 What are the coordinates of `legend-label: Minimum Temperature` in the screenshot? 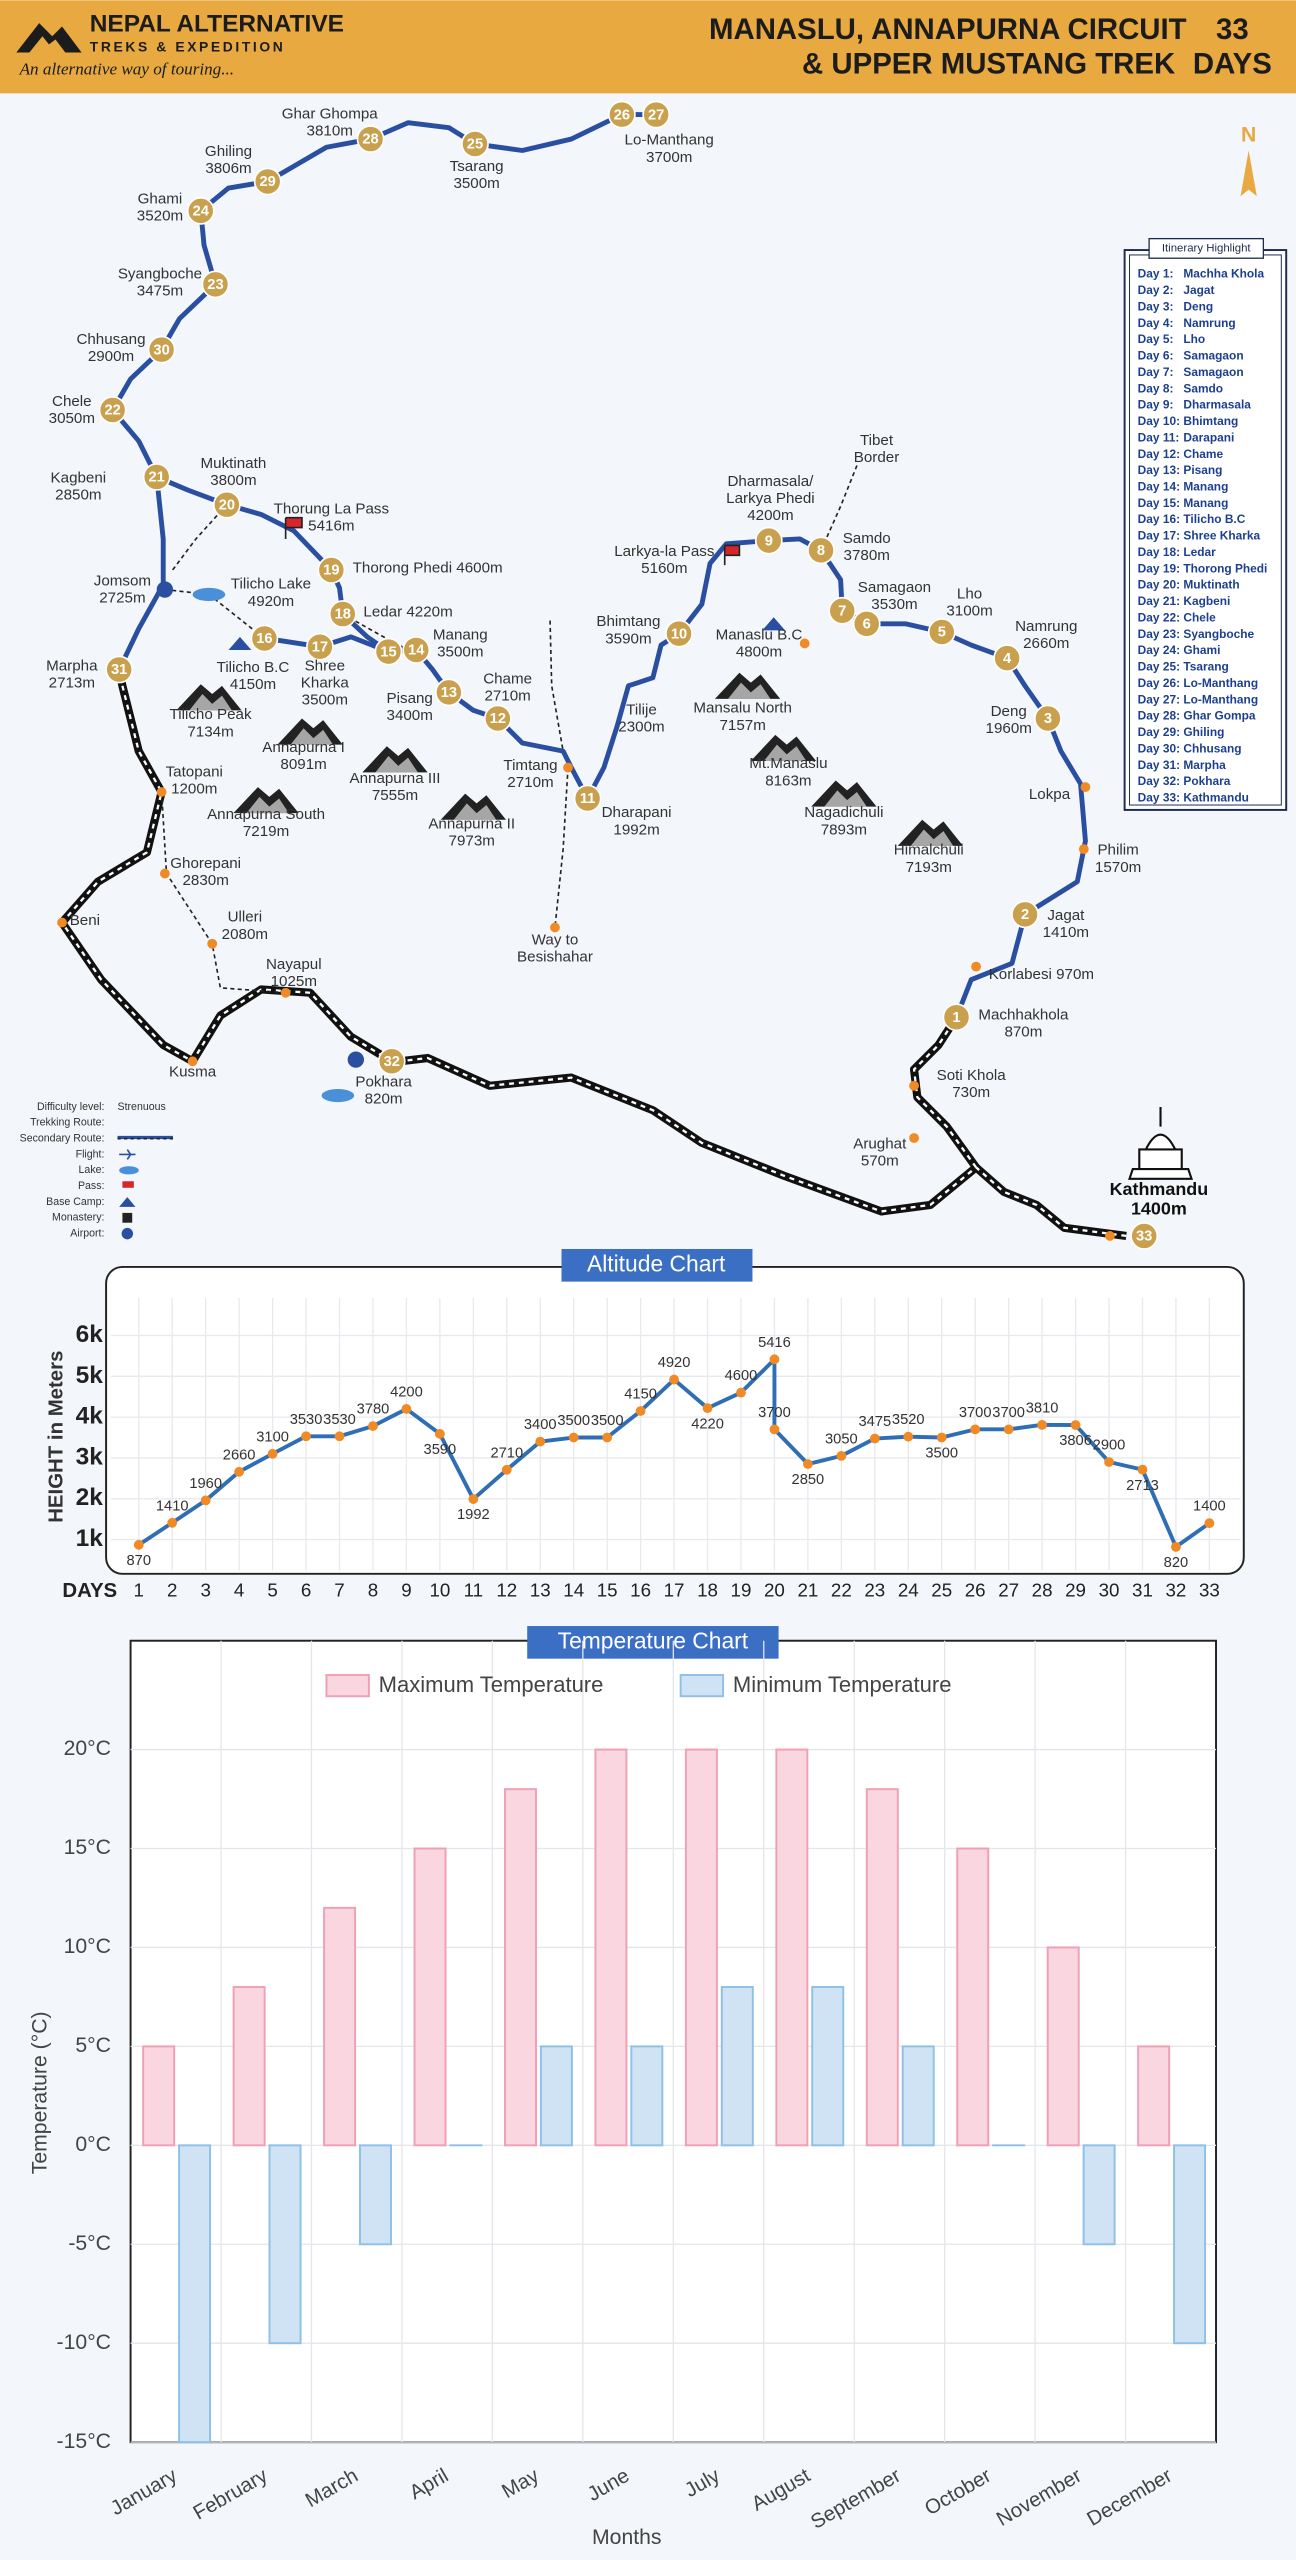 It's located at (842, 1684).